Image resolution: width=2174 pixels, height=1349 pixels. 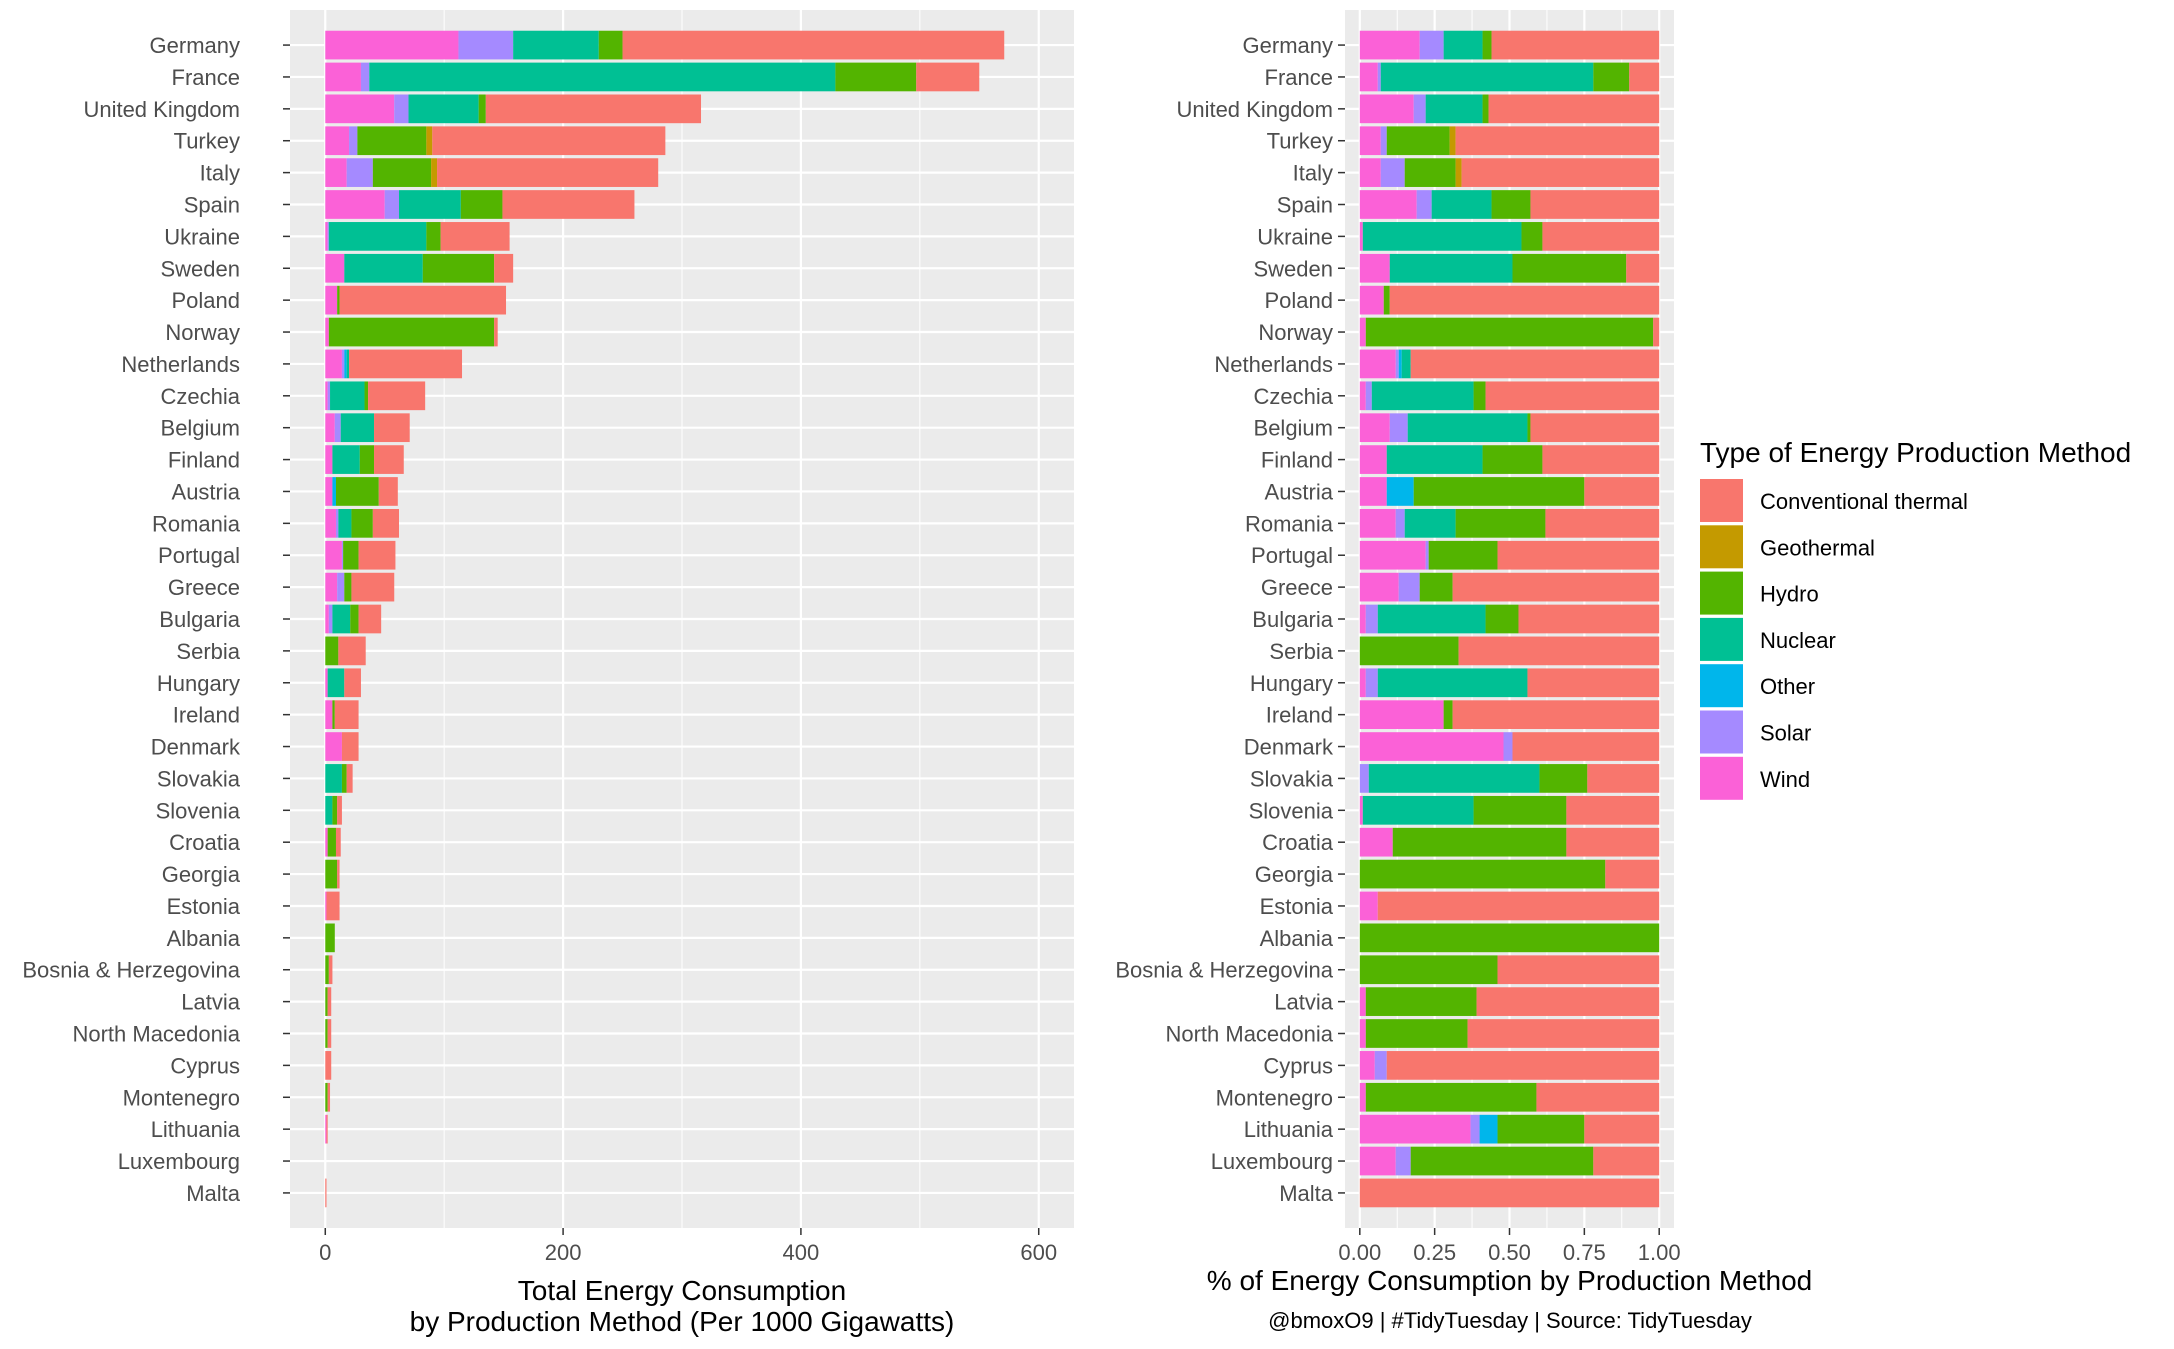 What do you see at coordinates (1362, 396) in the screenshot?
I see `right-bar-czechia-wind` at bounding box center [1362, 396].